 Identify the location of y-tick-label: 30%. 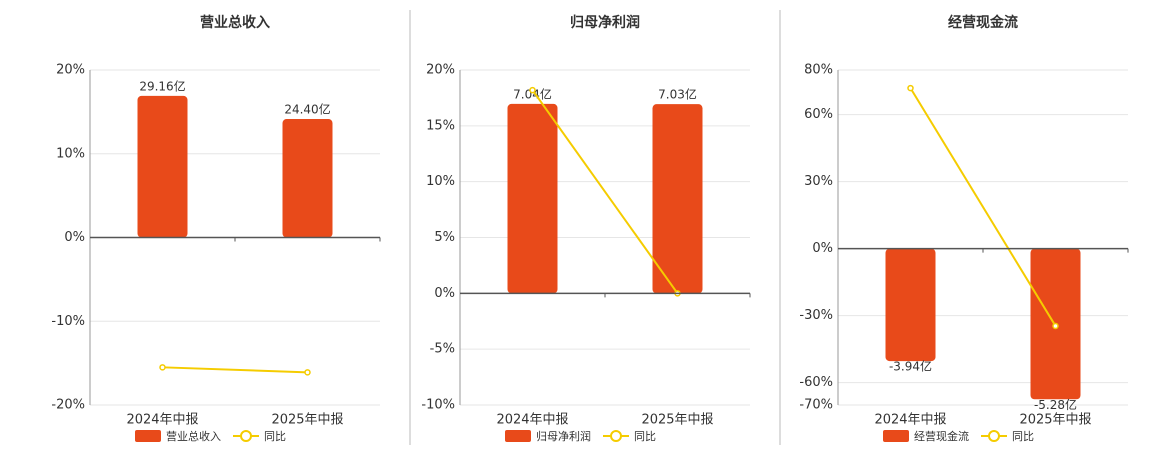
(818, 181).